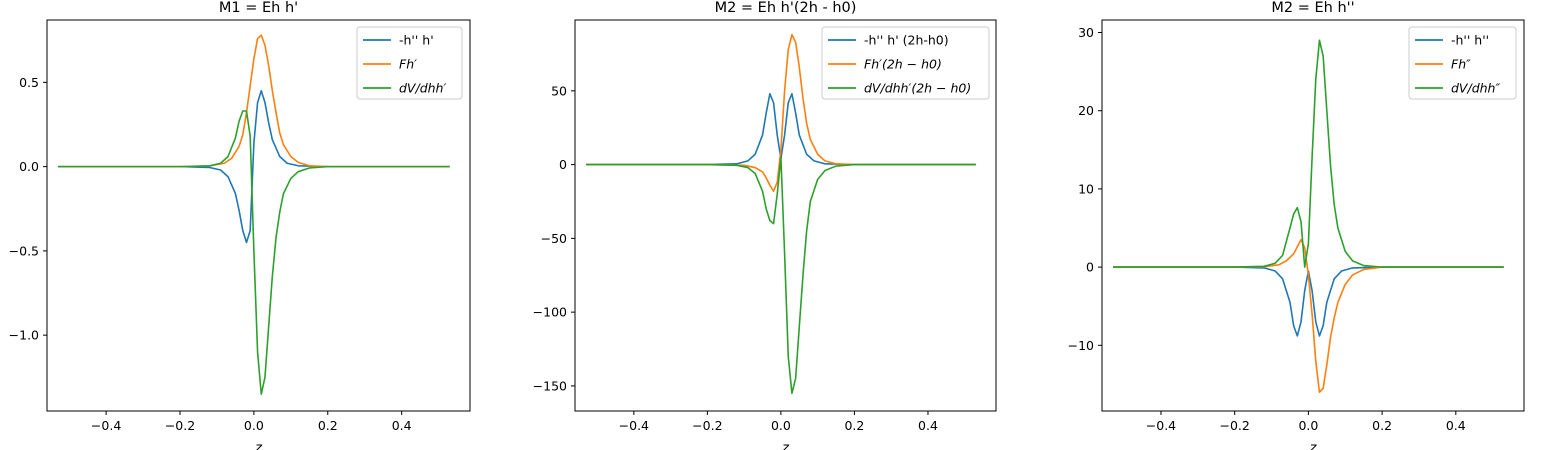 The image size is (1550, 450). I want to click on y-tick-label: 50, so click(559, 90).